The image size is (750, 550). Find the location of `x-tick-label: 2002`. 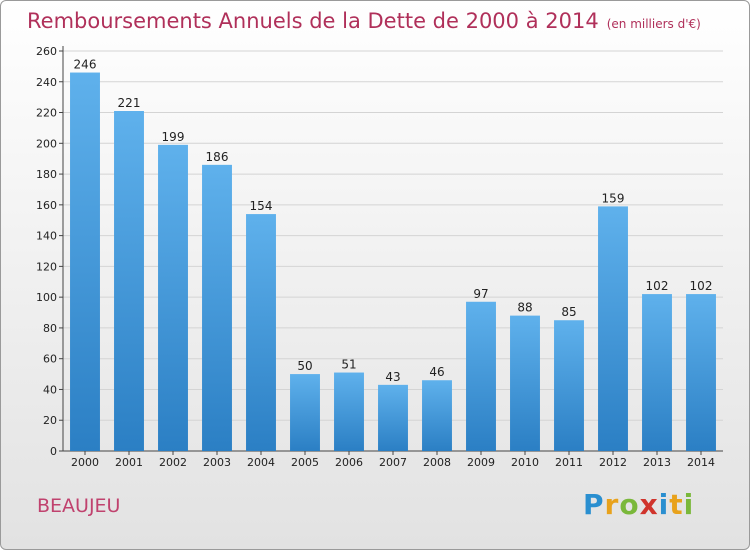

x-tick-label: 2002 is located at coordinates (173, 462).